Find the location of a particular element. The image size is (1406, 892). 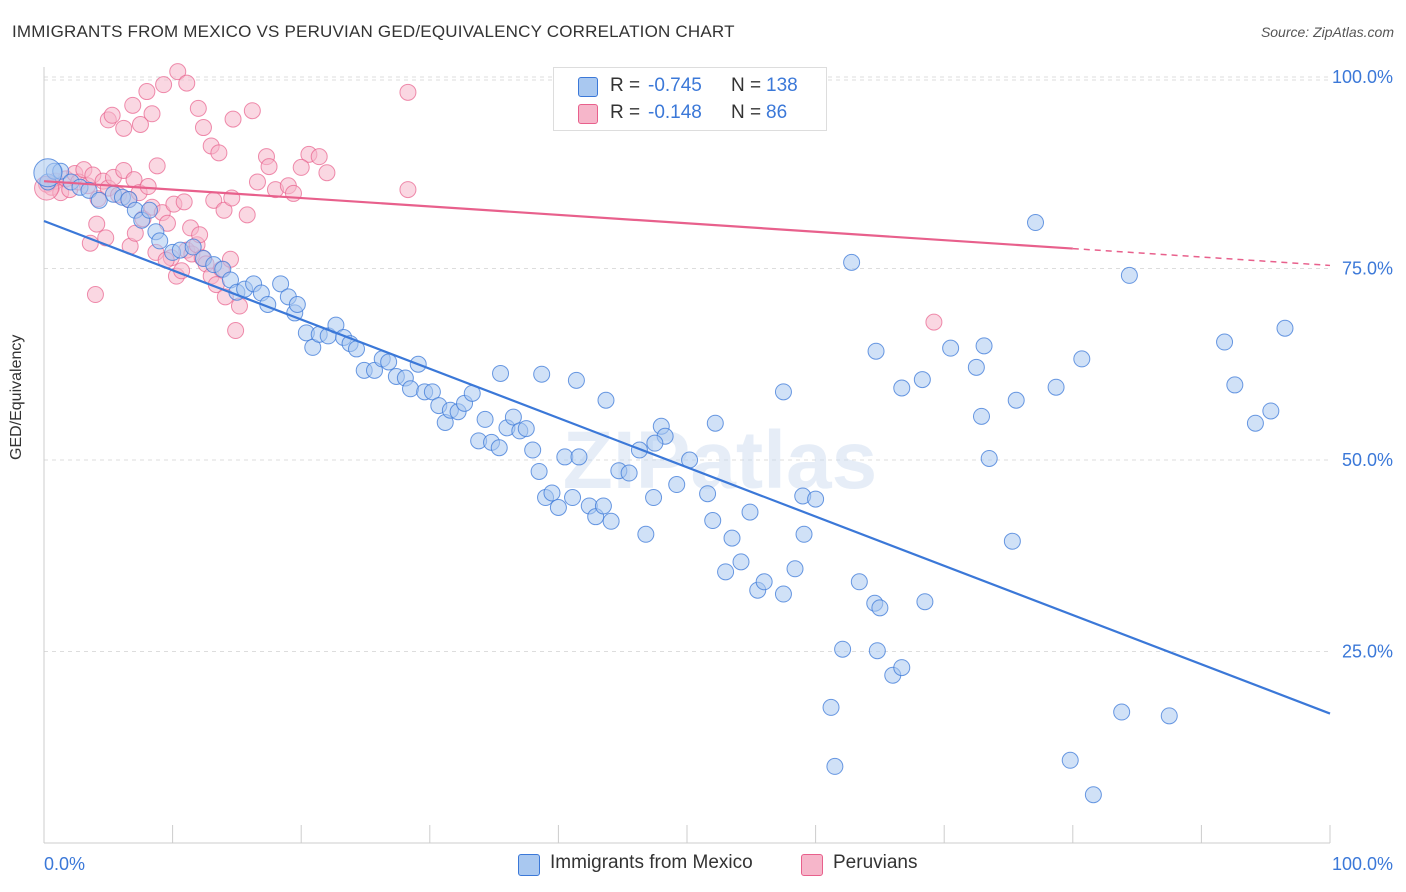

legend-row-peruvians: R = -0.148 N = 86 is located at coordinates (690, 113).